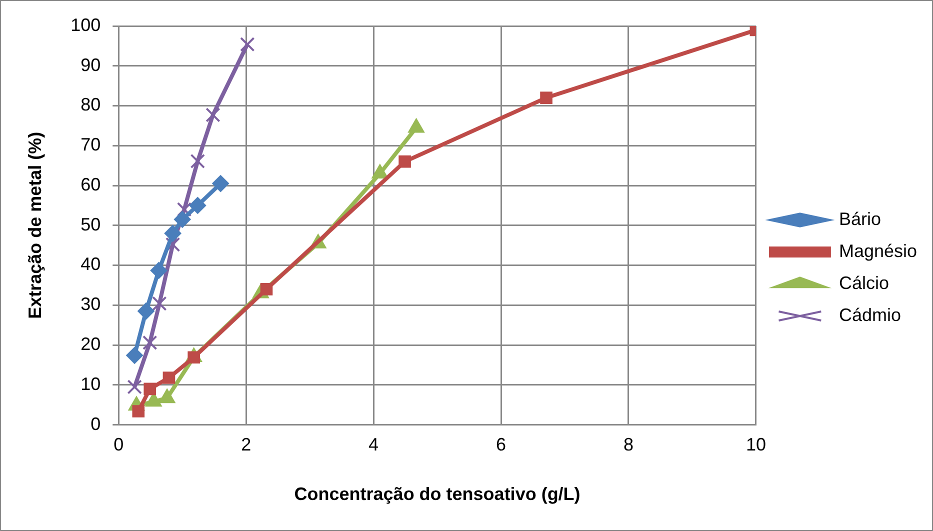 The width and height of the screenshot is (933, 531). Describe the element at coordinates (437, 494) in the screenshot. I see `x-axis-title: Concentração do tensoativo (g/L)` at that location.